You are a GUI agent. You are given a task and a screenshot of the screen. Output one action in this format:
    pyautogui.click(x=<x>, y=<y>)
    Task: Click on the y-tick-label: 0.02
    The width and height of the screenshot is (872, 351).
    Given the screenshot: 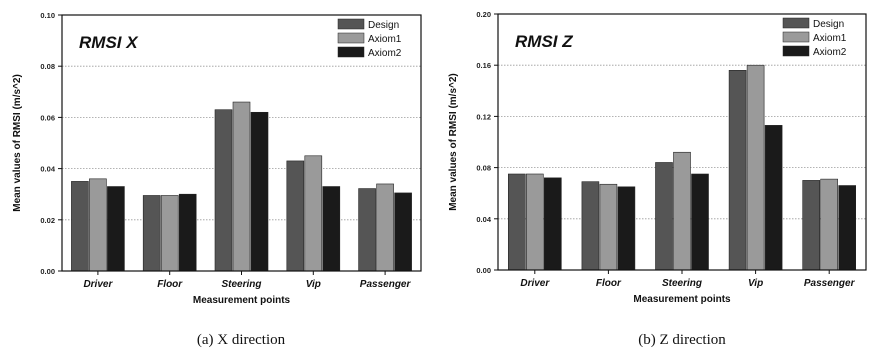 What is the action you would take?
    pyautogui.click(x=47, y=220)
    